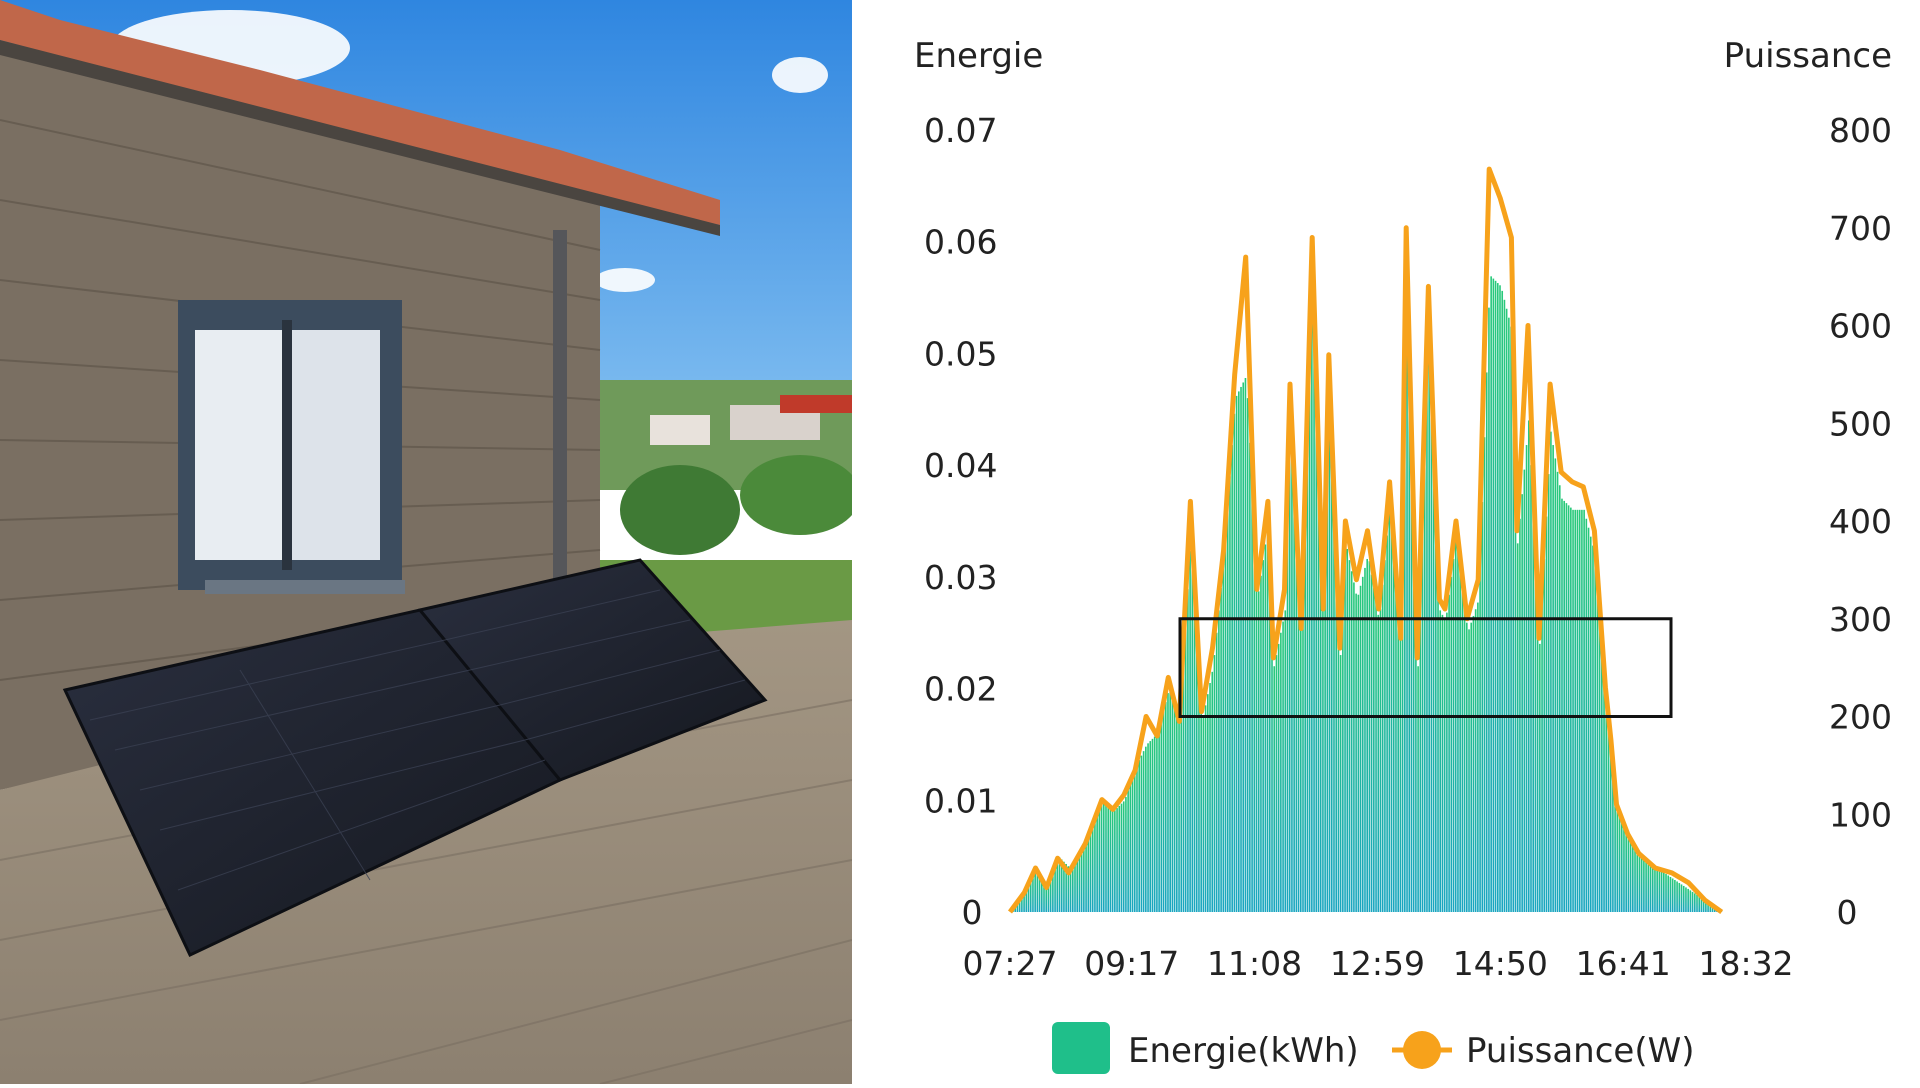 The image size is (1920, 1088). What do you see at coordinates (1860, 814) in the screenshot?
I see `y-right-tick: 100` at bounding box center [1860, 814].